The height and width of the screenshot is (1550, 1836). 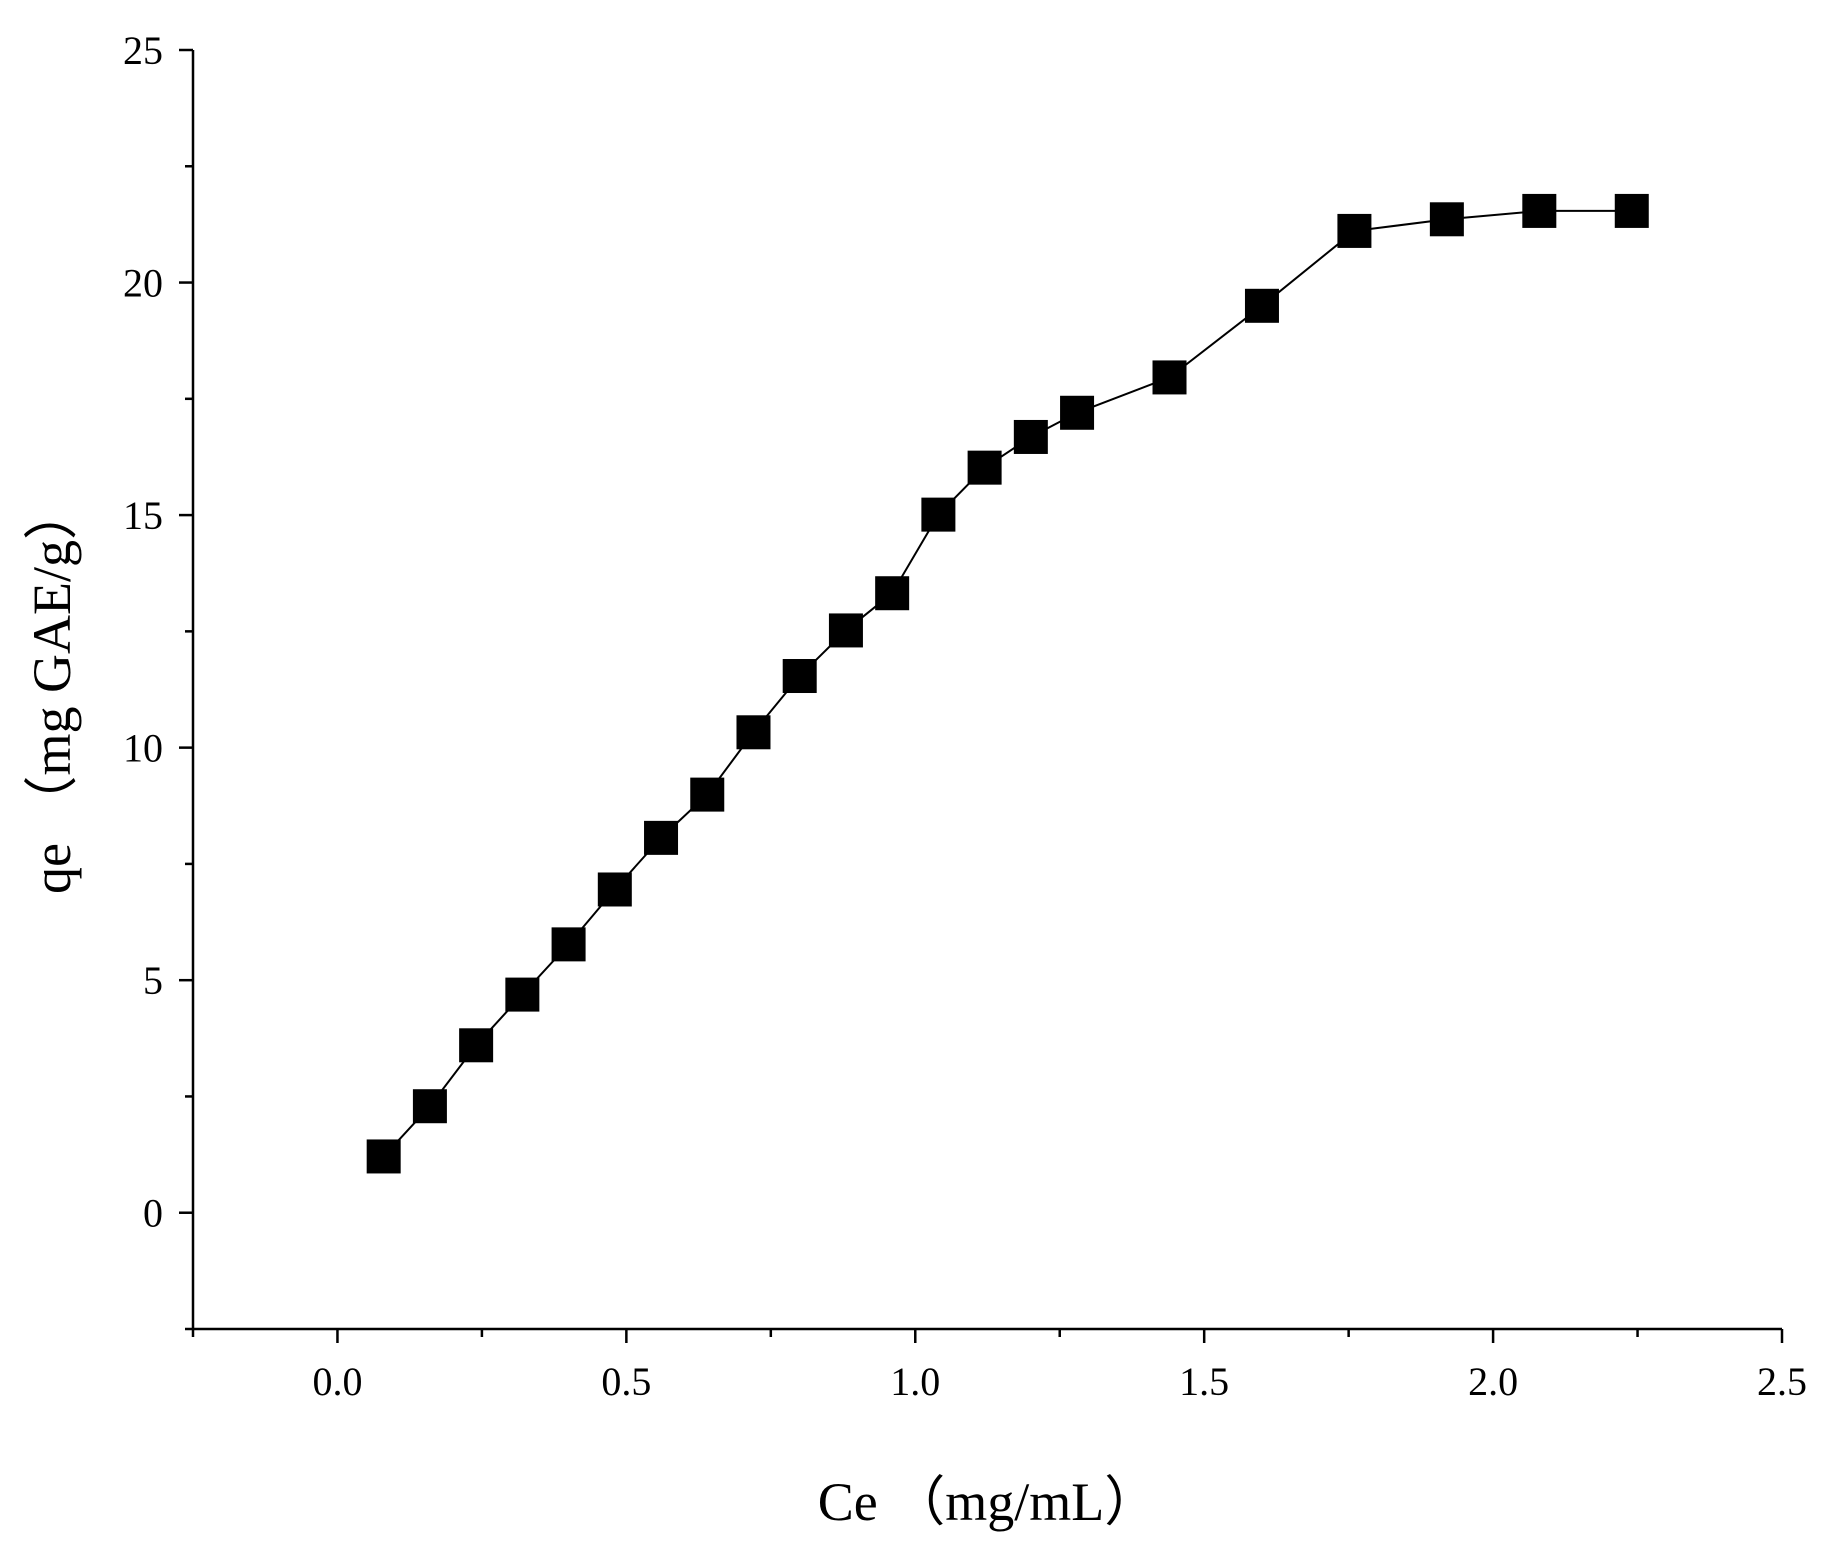 I want to click on y-tick-label: 10, so click(x=143, y=748).